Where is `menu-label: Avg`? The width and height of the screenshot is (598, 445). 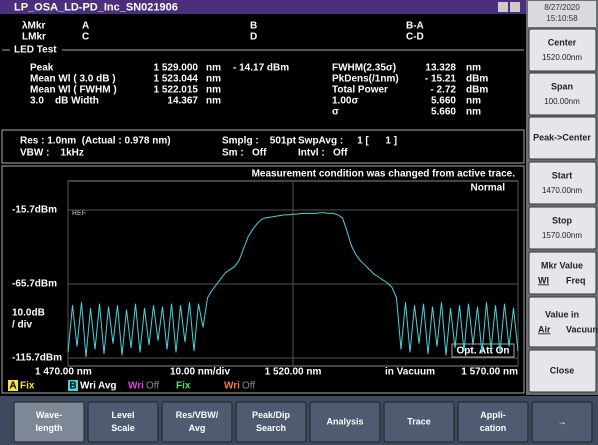
menu-label: Avg is located at coordinates (197, 428).